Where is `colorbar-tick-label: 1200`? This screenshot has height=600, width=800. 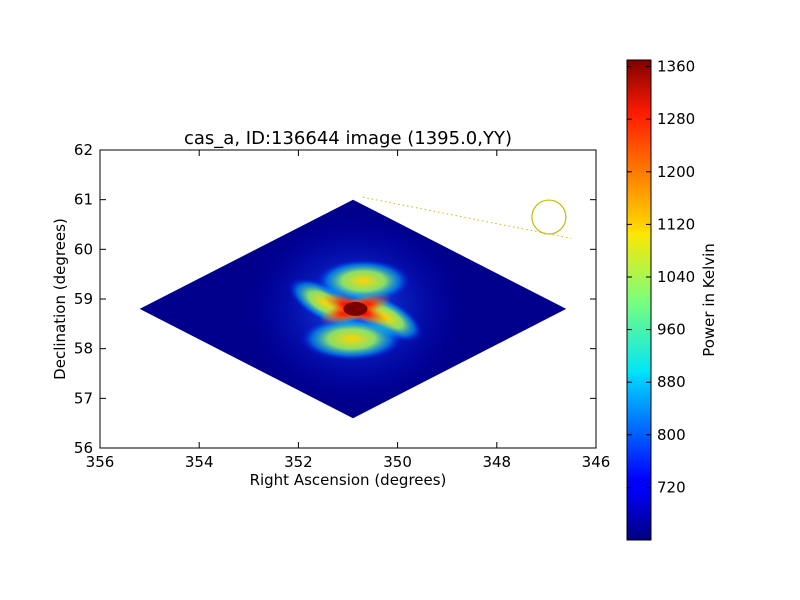
colorbar-tick-label: 1200 is located at coordinates (676, 172).